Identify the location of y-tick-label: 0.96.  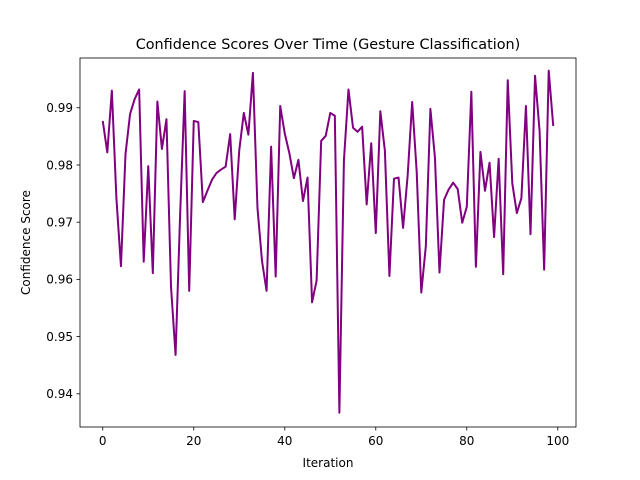
(59, 280).